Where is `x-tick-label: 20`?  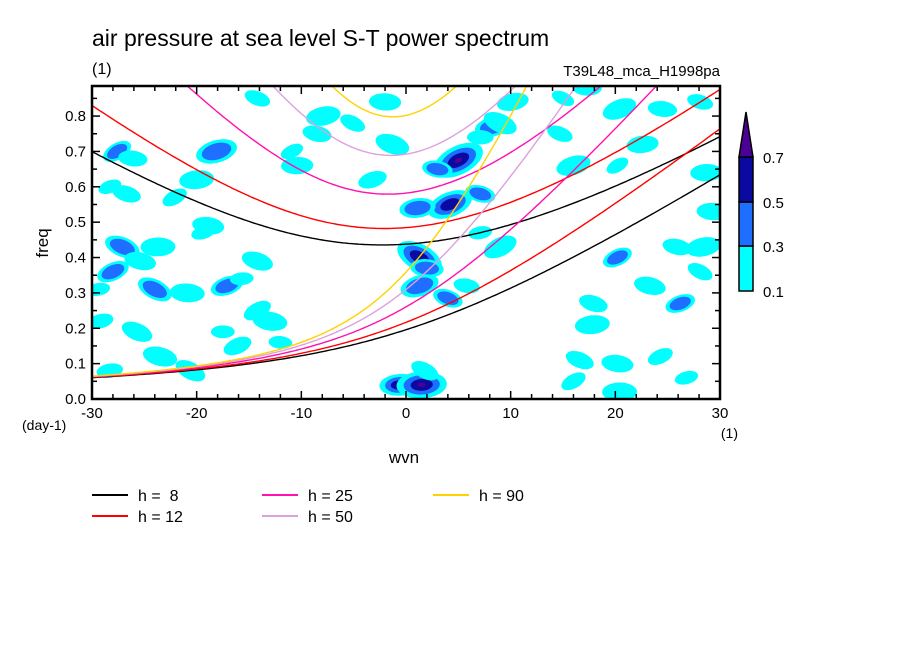
x-tick-label: 20 is located at coordinates (615, 413).